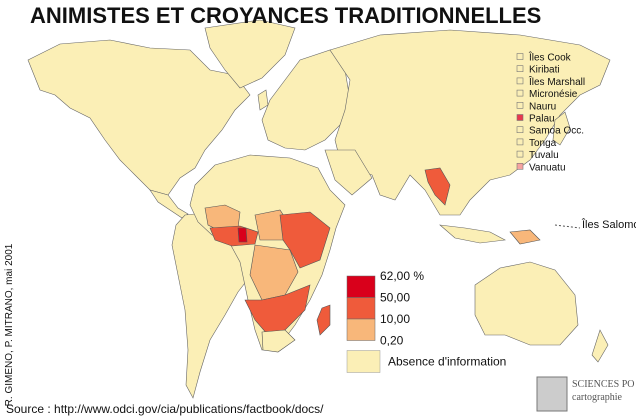 The height and width of the screenshot is (420, 636). I want to click on legend-break: 10,00, so click(395, 319).